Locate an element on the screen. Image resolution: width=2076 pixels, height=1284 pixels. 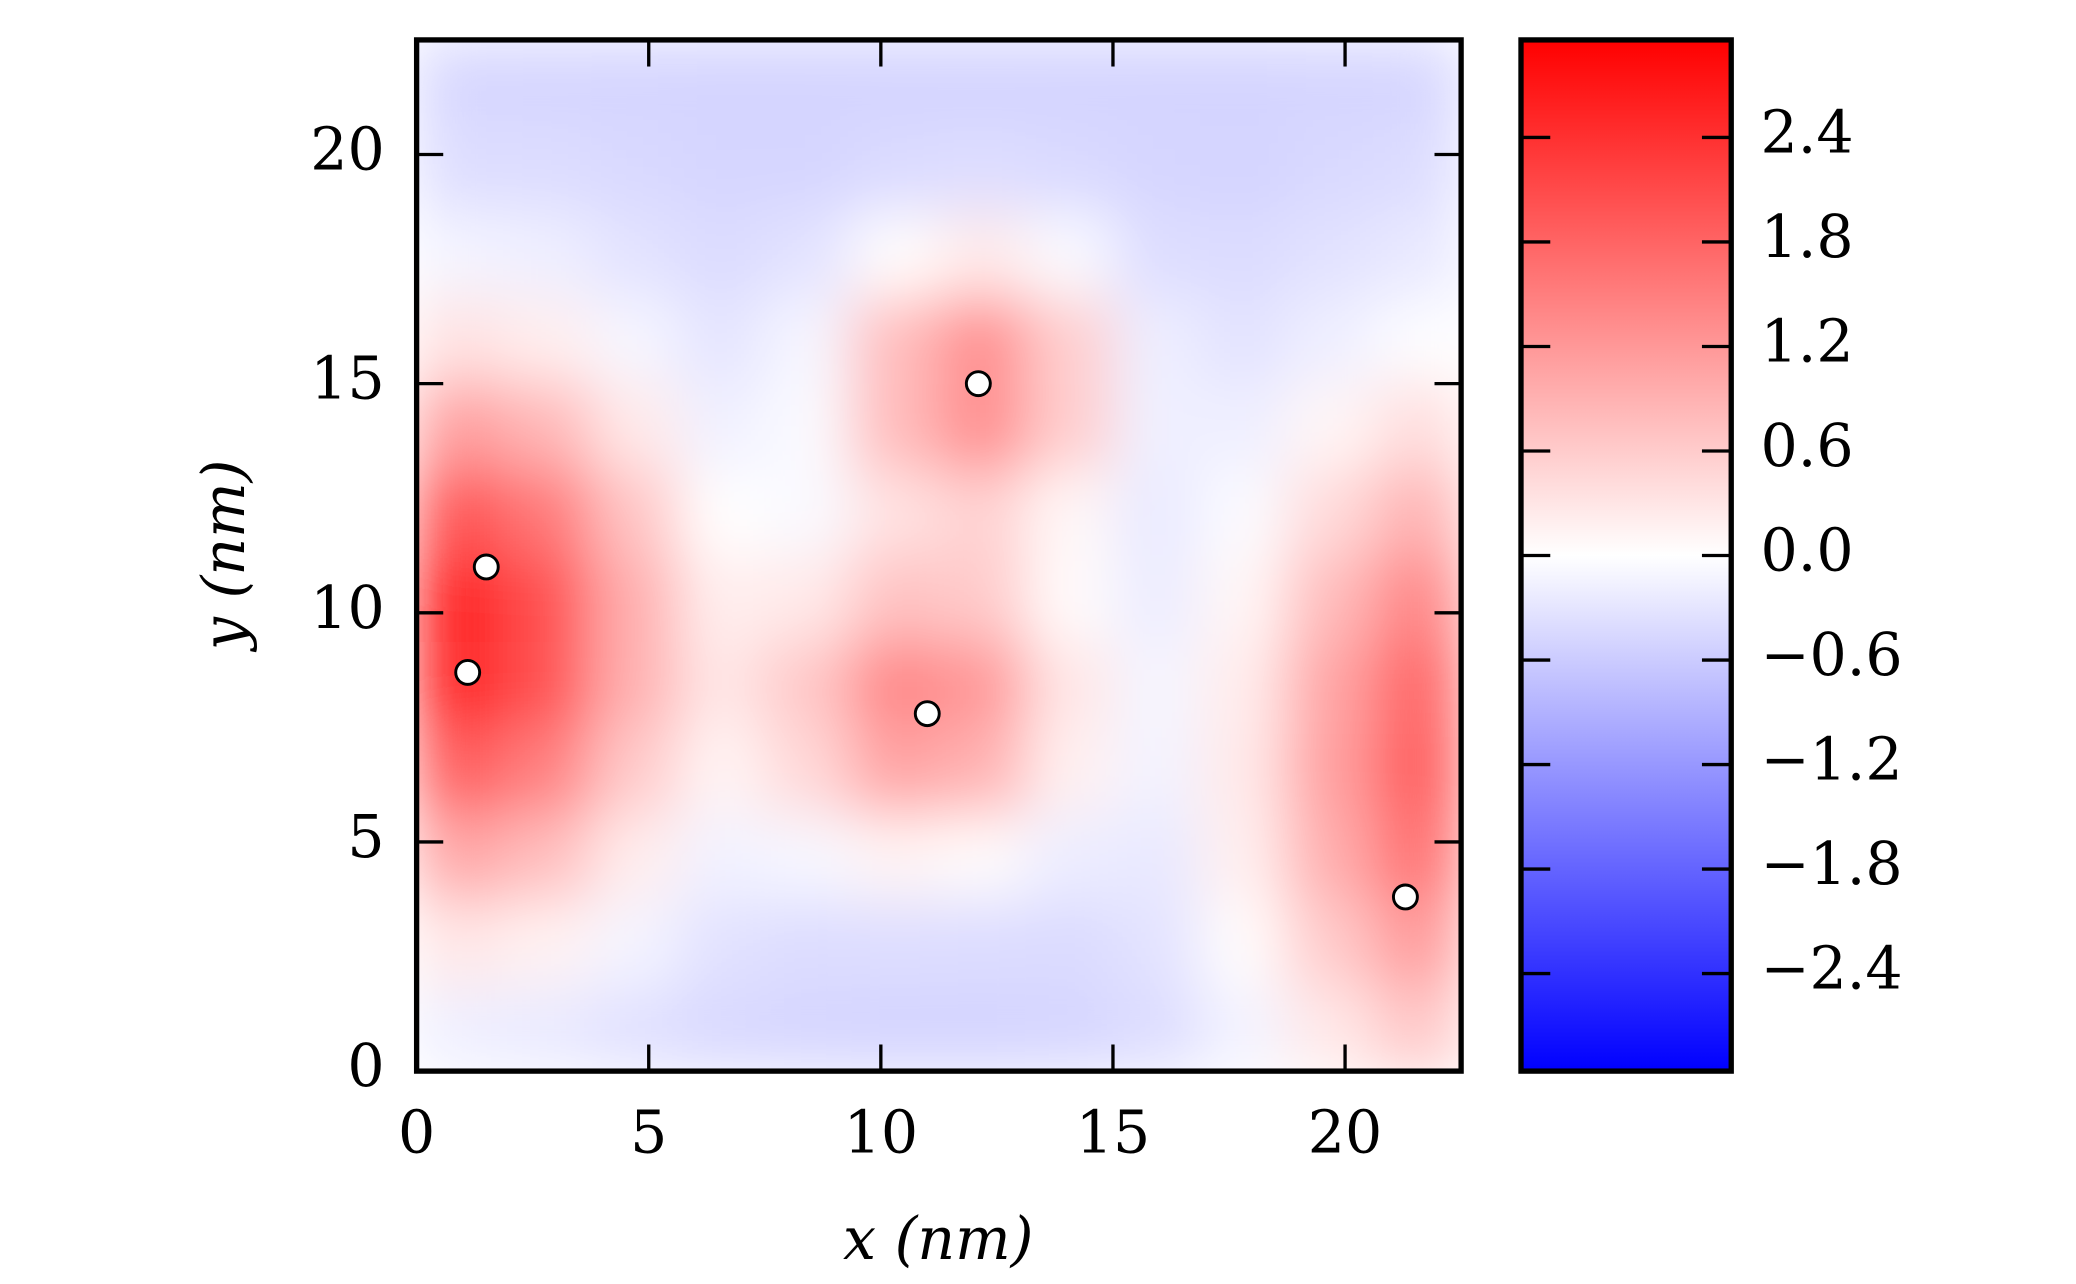
x-axis-label: x (nm) is located at coordinates (938, 1239).